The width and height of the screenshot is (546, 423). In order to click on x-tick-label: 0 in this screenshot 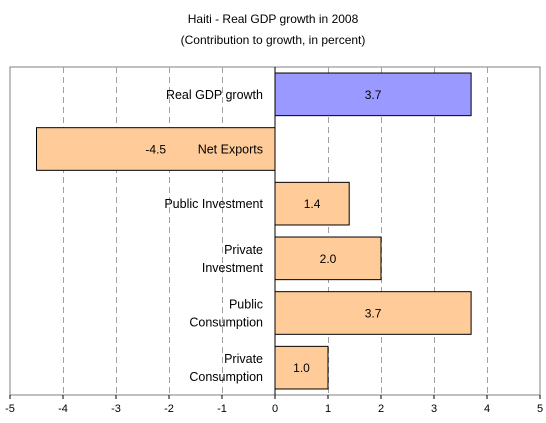, I will do `click(275, 409)`.